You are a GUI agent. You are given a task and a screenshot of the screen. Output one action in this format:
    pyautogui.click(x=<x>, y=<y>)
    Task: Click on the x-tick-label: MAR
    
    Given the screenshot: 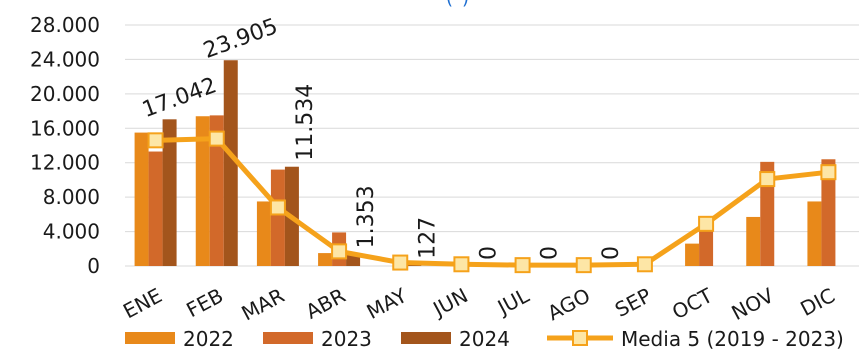 What is the action you would take?
    pyautogui.click(x=262, y=304)
    